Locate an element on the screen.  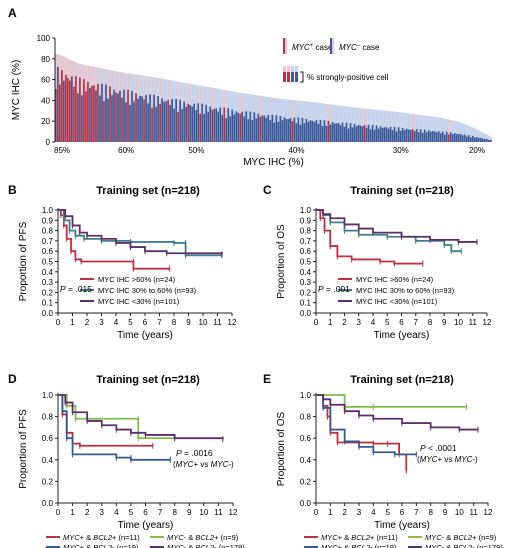
x-tick-label: 30% is located at coordinates (401, 150).